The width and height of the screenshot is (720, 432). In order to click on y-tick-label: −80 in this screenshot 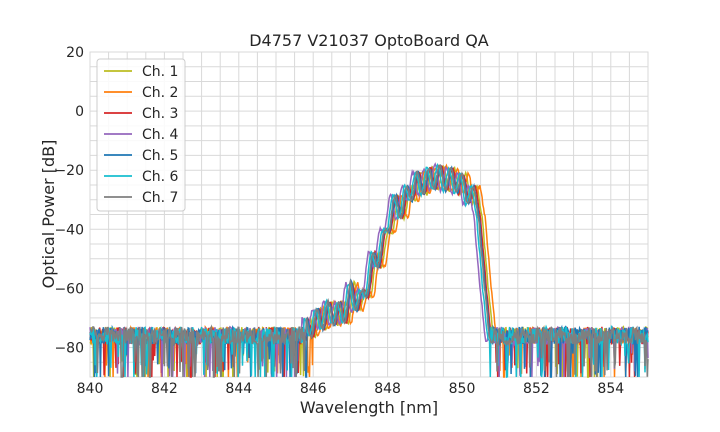, I will do `click(69, 348)`.